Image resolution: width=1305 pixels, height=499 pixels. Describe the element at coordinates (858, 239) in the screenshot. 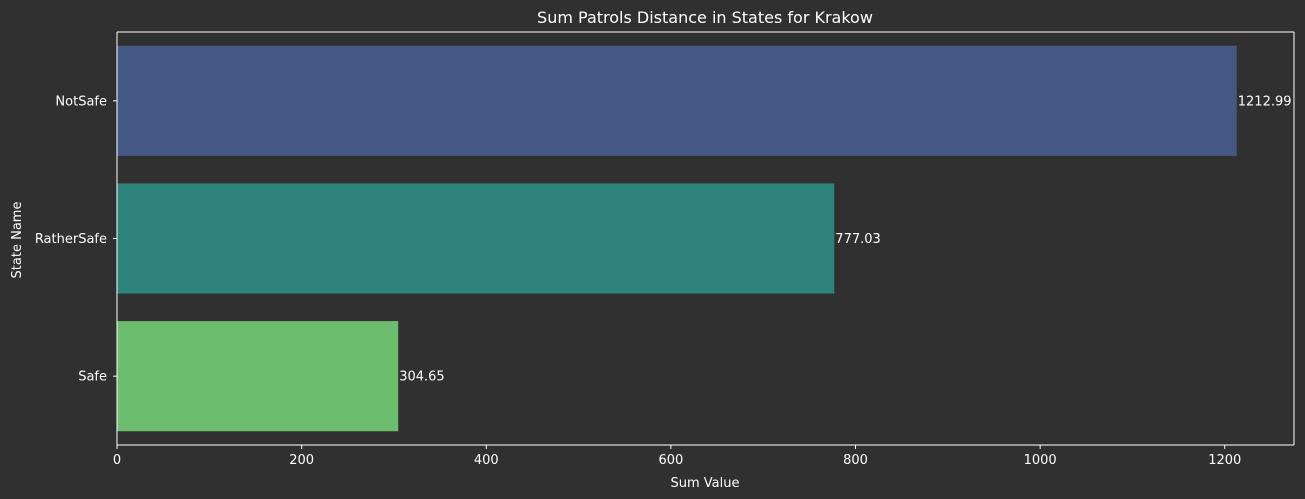

I see `value-label-rathersafe: 777.03` at that location.